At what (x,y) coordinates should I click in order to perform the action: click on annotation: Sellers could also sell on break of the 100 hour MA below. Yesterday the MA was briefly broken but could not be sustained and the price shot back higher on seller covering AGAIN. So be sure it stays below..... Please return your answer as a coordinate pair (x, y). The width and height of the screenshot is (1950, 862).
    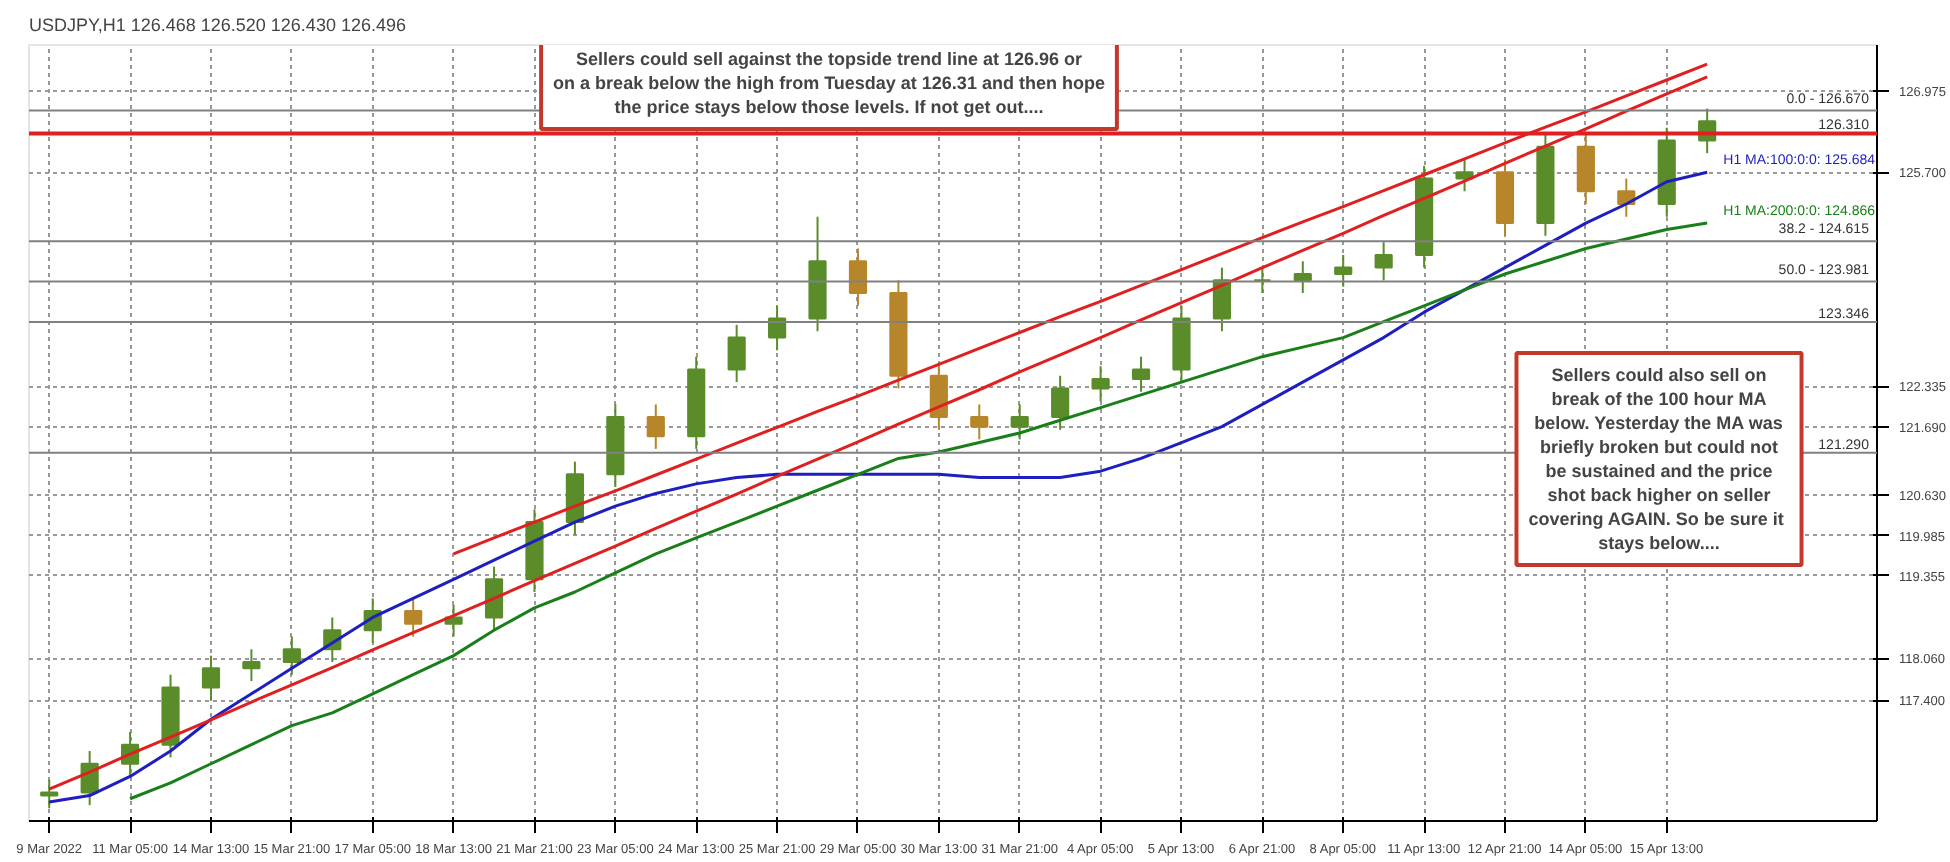
    Looking at the image, I should click on (1656, 459).